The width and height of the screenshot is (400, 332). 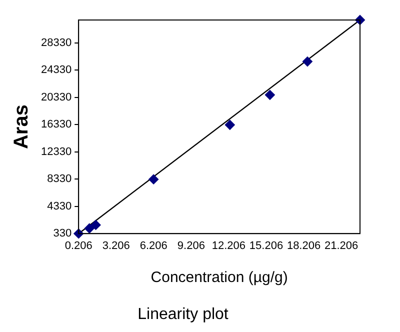 What do you see at coordinates (78, 246) in the screenshot?
I see `x-tick-label: 0.206` at bounding box center [78, 246].